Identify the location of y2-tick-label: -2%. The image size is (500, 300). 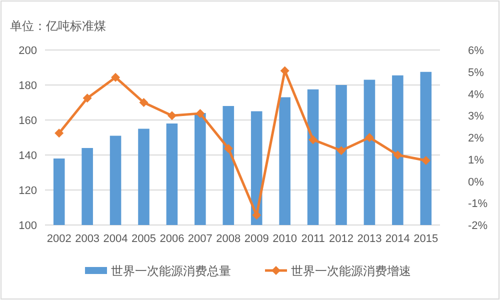
(478, 226).